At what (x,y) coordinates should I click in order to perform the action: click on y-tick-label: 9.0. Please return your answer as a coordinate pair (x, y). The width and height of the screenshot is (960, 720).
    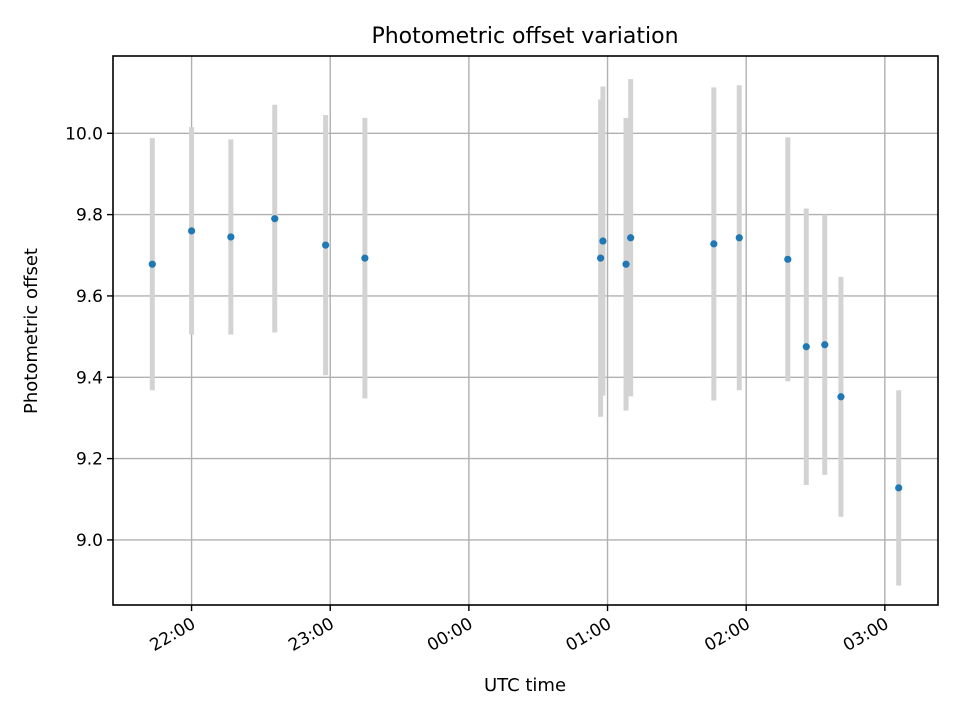
    Looking at the image, I should click on (89, 541).